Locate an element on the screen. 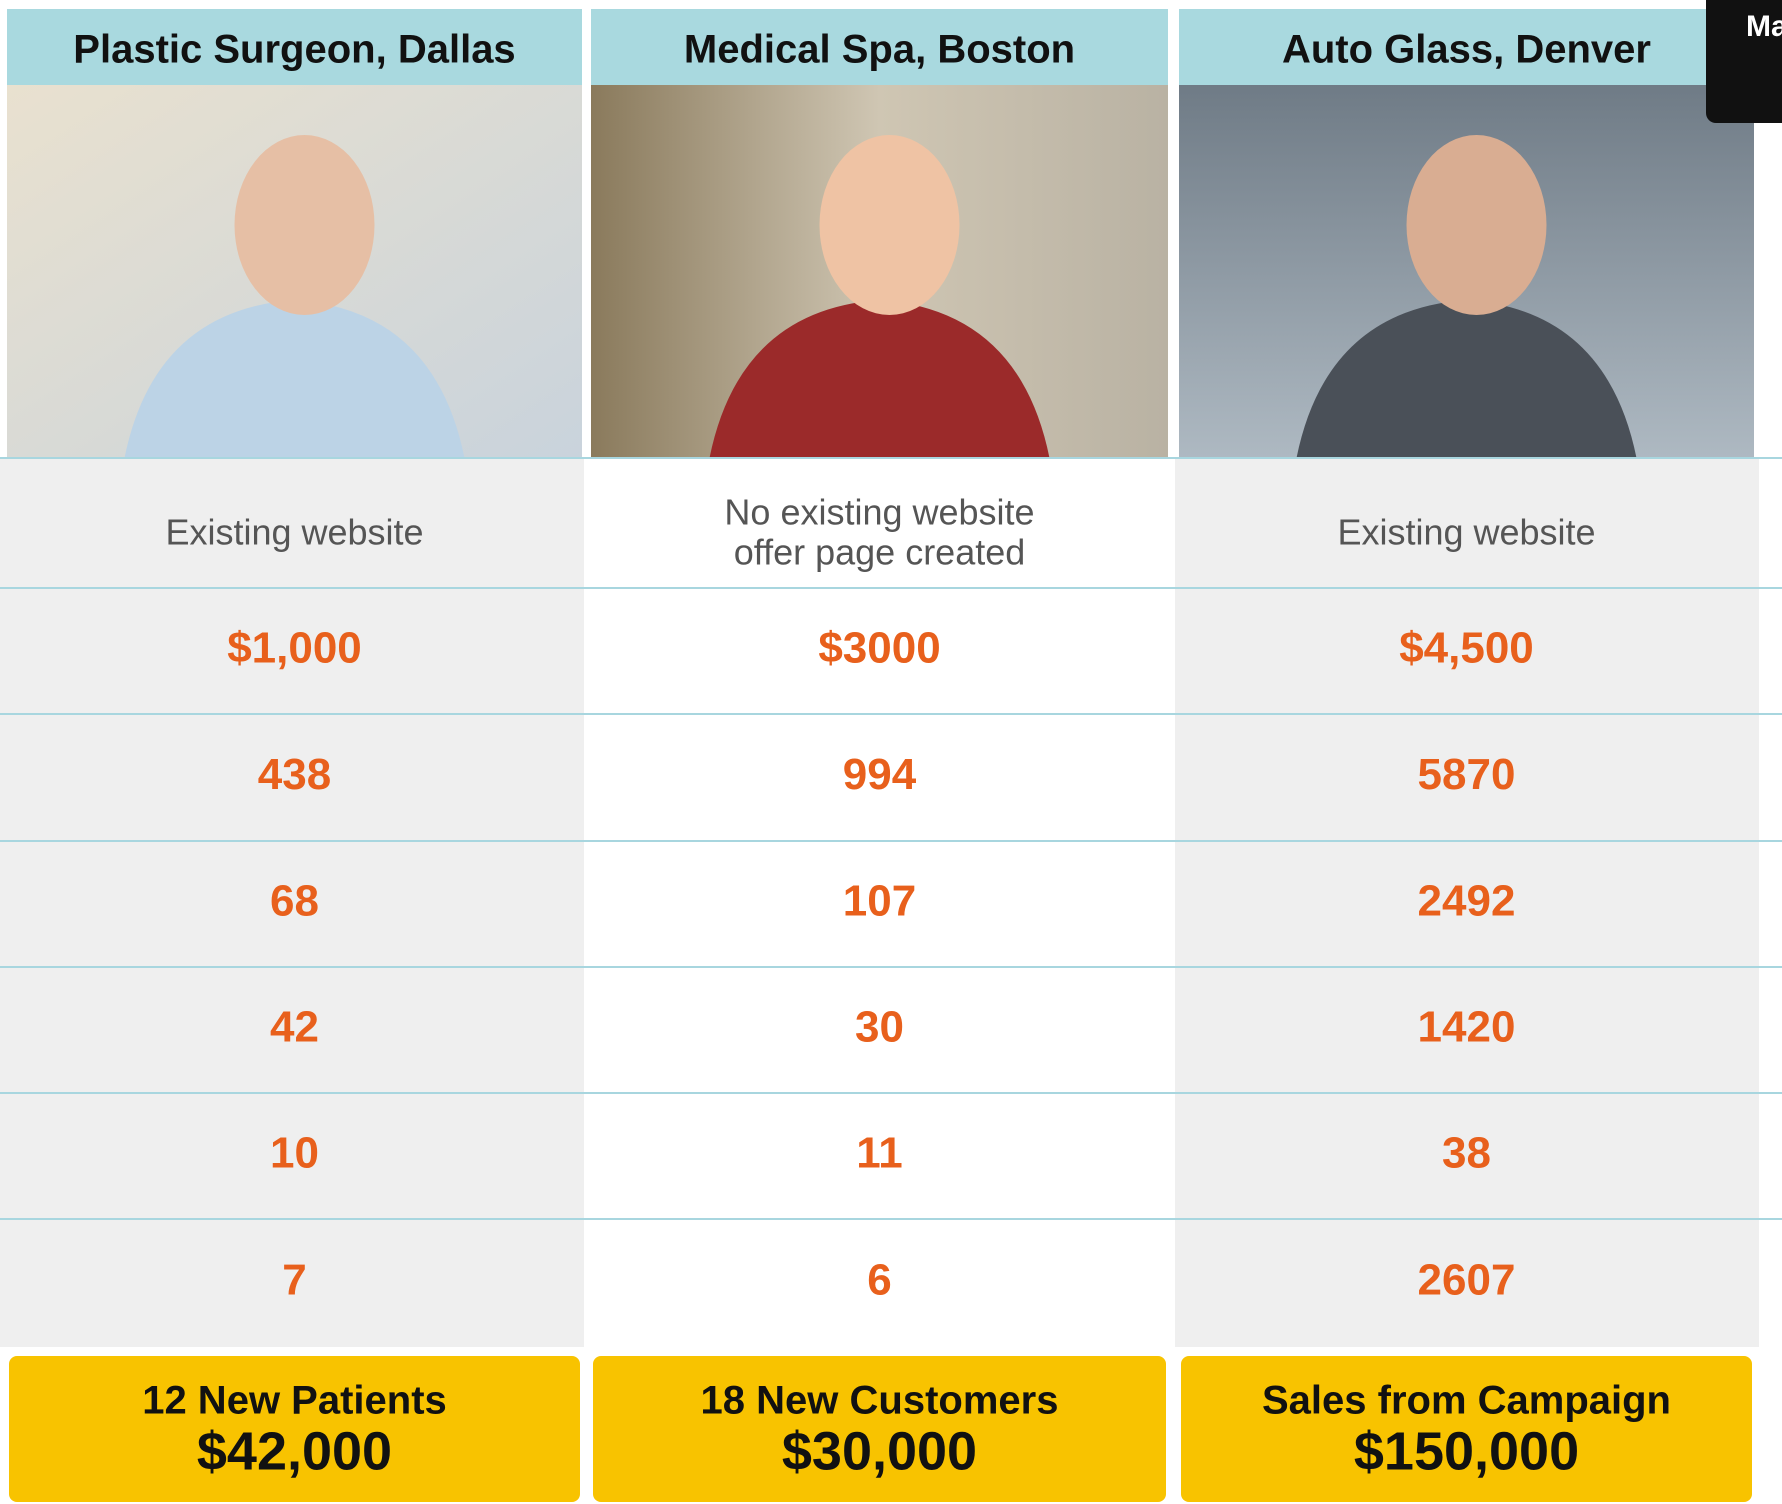 The height and width of the screenshot is (1504, 1782). metric-value: 1420 is located at coordinates (1467, 1027).